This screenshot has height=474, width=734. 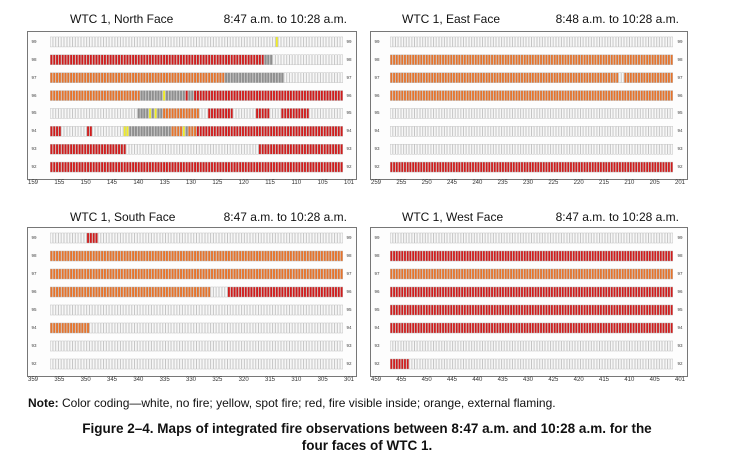 What do you see at coordinates (34, 131) in the screenshot?
I see `floor-label: 94` at bounding box center [34, 131].